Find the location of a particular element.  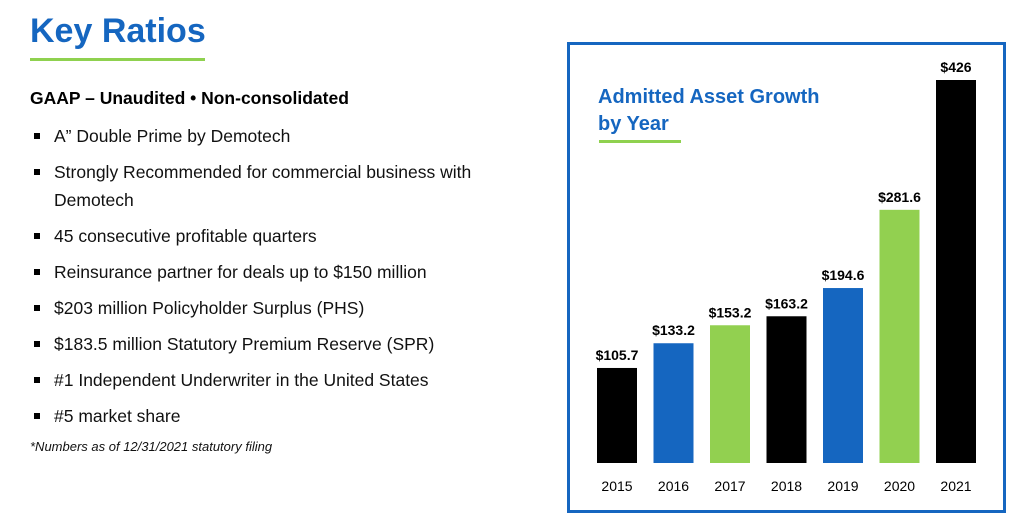

chart-title-line2: by Year is located at coordinates (633, 124).